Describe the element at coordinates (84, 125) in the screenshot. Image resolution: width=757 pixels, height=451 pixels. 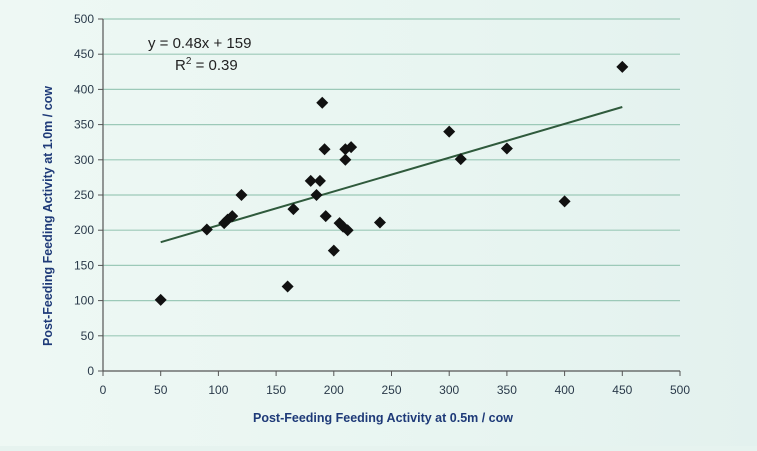
I see `y-tick-label: 350` at that location.